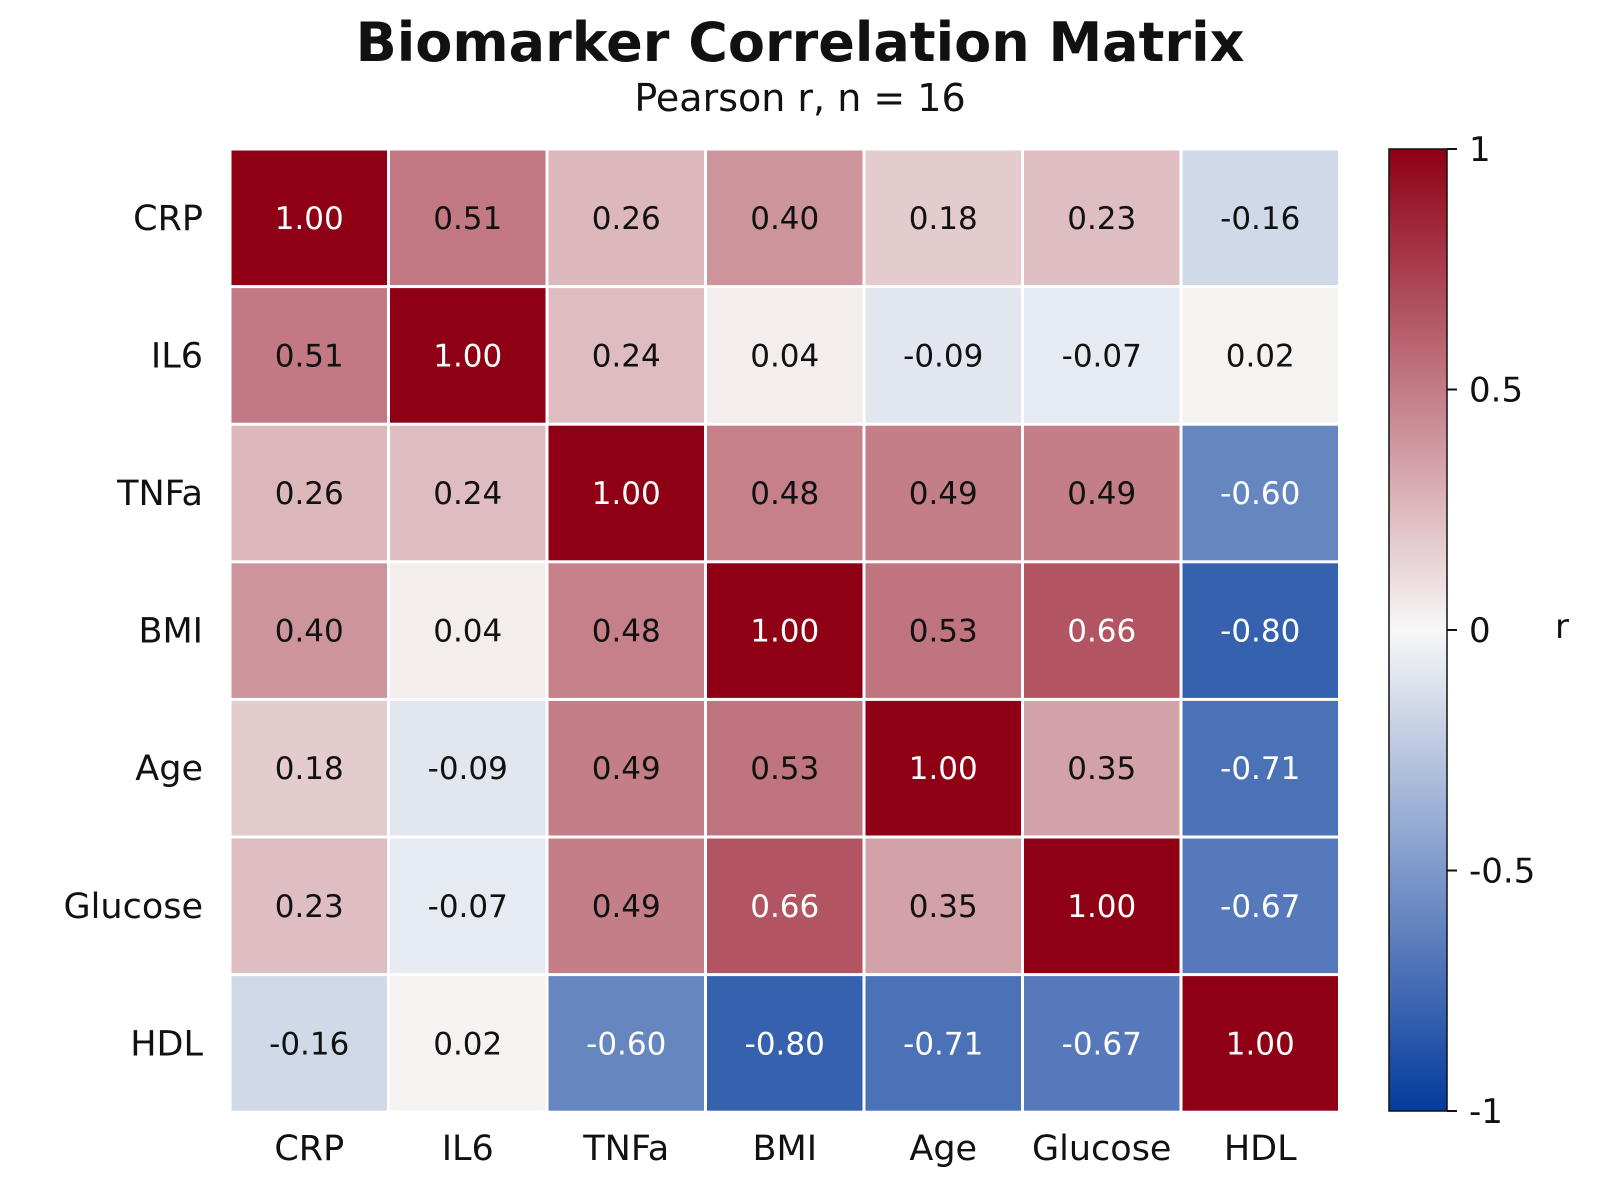 The width and height of the screenshot is (1600, 1200). Describe the element at coordinates (1260, 355) in the screenshot. I see `heatmap-cell-il6-hdl` at that location.